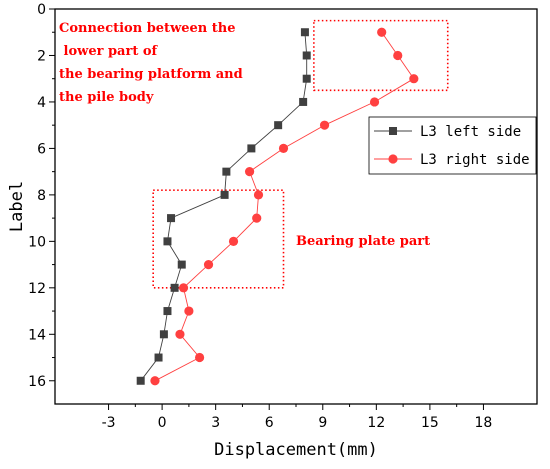  Describe the element at coordinates (109, 423) in the screenshot. I see `x-tick-label: -3` at that location.